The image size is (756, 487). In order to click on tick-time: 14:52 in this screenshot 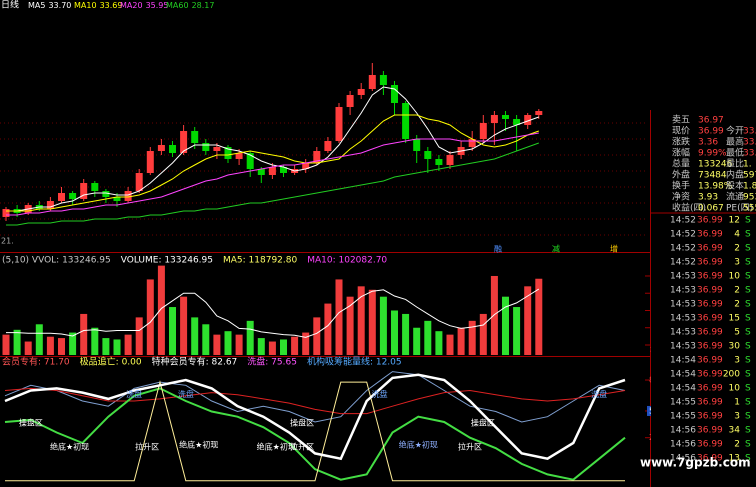, I will do `click(683, 249)`.